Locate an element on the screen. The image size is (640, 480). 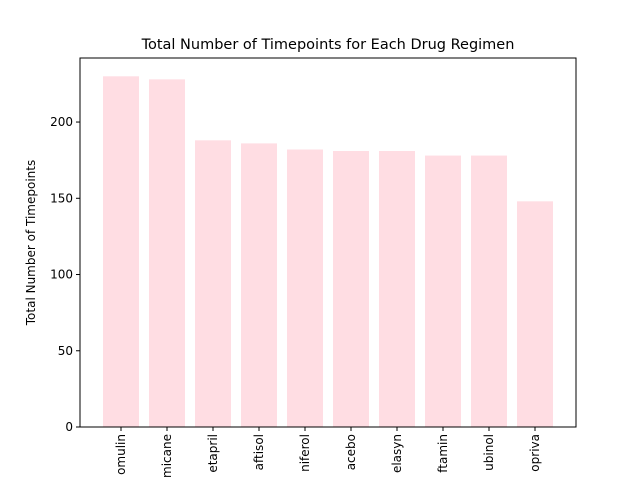
x-tick-label: opriva is located at coordinates (535, 453).